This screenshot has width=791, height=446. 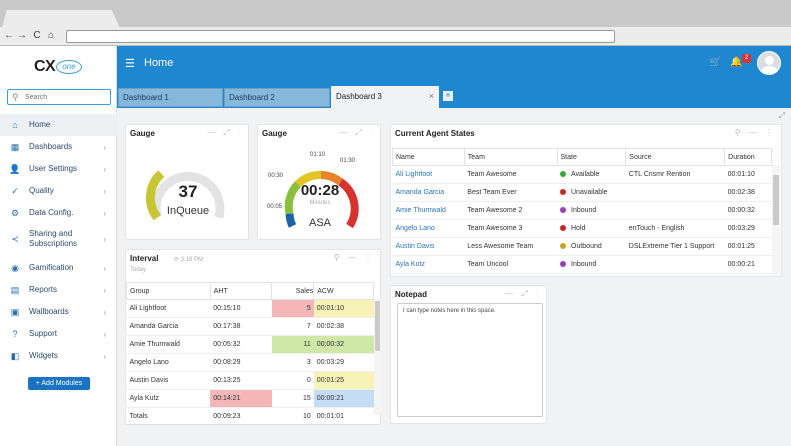 I want to click on cell-aht: 00:14:21, so click(x=241, y=398).